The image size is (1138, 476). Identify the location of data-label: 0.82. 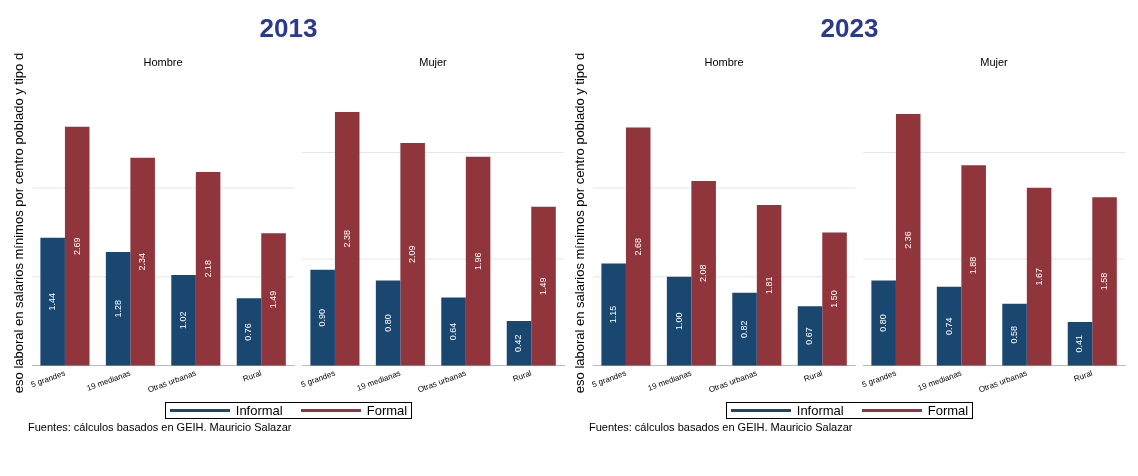
(744, 329).